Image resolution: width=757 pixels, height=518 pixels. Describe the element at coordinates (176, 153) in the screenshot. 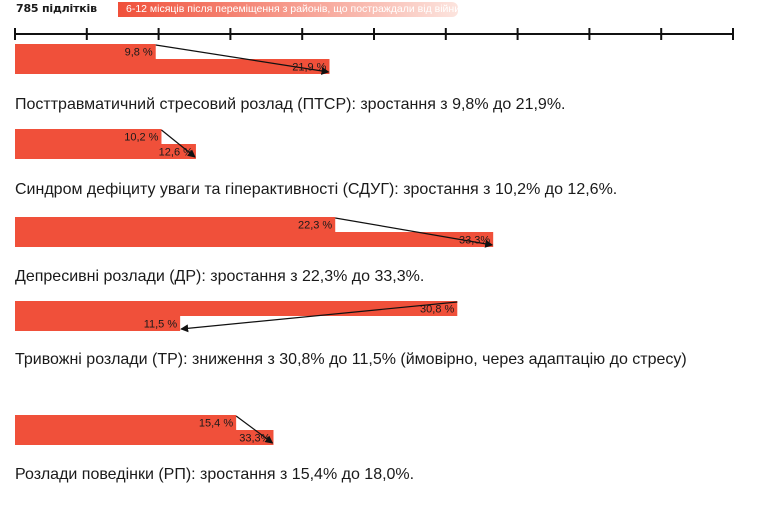

I see `value-label-after: 12,6 %` at that location.